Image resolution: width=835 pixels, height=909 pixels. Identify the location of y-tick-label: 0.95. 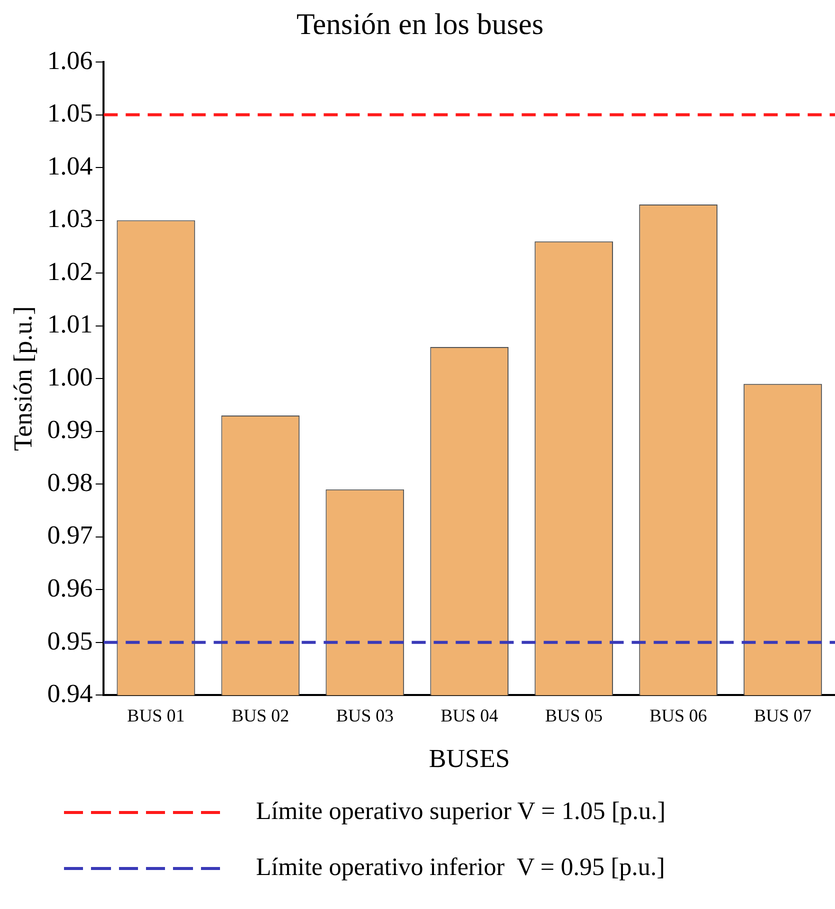
(70, 641).